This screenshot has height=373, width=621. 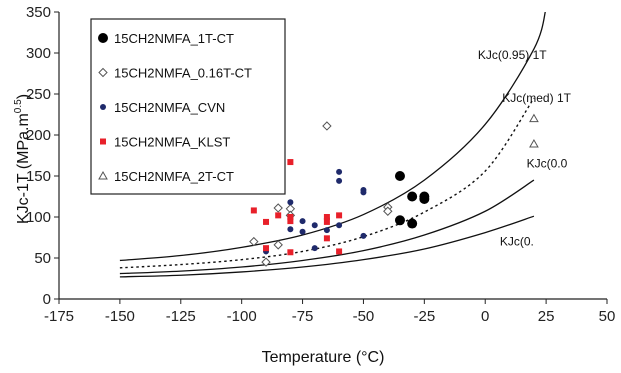 I want to click on y-axis-title-main: KJc-1T (MPa.m, so click(x=23, y=168).